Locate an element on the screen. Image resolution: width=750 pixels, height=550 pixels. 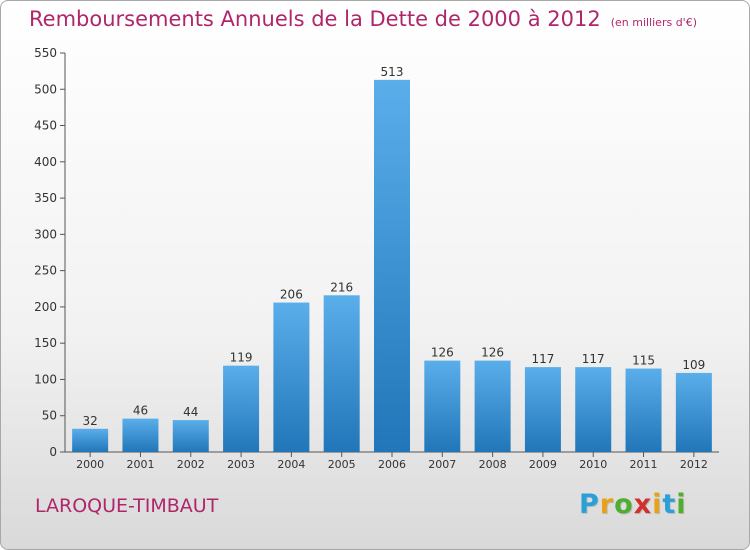
x-tick-label: 2003 is located at coordinates (241, 464).